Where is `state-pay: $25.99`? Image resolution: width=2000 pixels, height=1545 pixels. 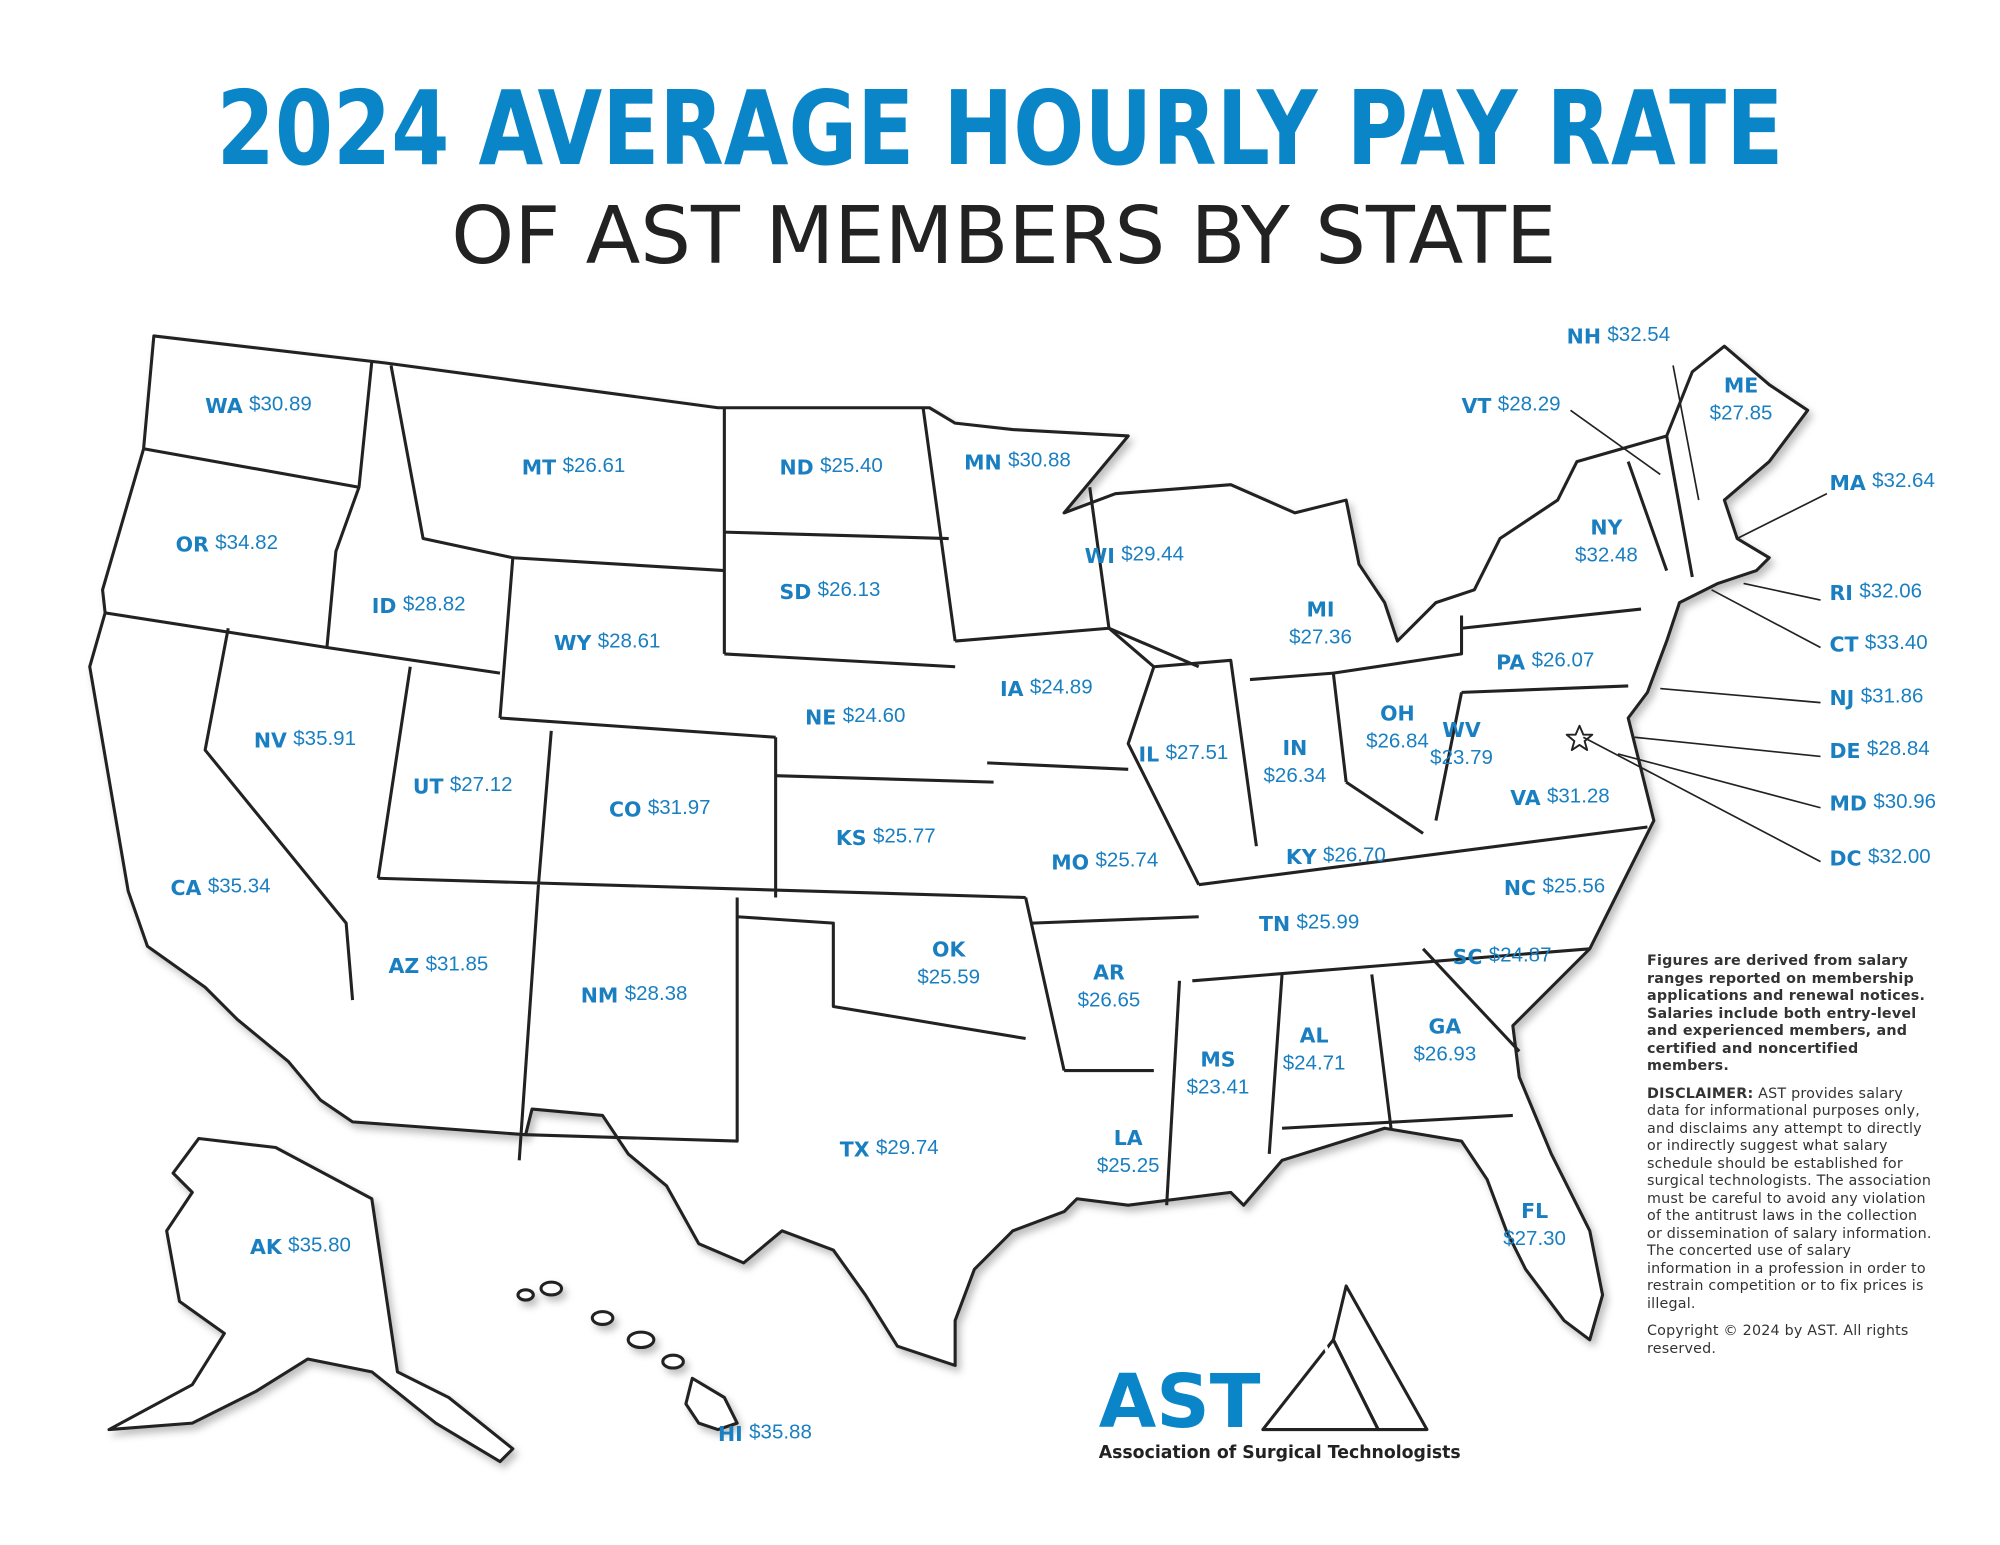
state-pay: $25.99 is located at coordinates (1328, 921).